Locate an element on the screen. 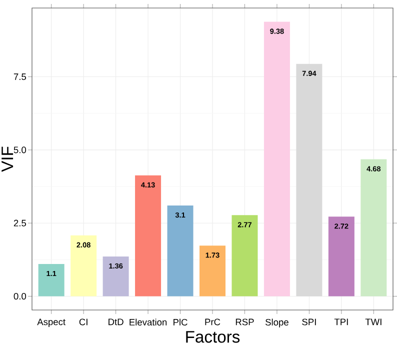 Image resolution: width=397 pixels, height=344 pixels. y-tick-label: 0.0 is located at coordinates (20, 296).